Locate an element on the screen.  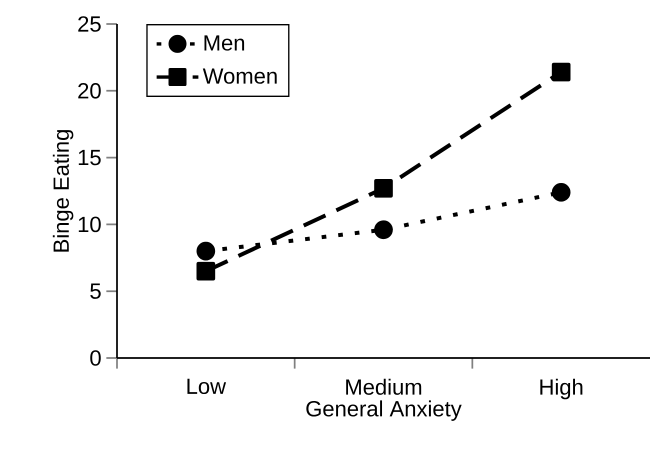
y-tick-label: 20 is located at coordinates (89, 91).